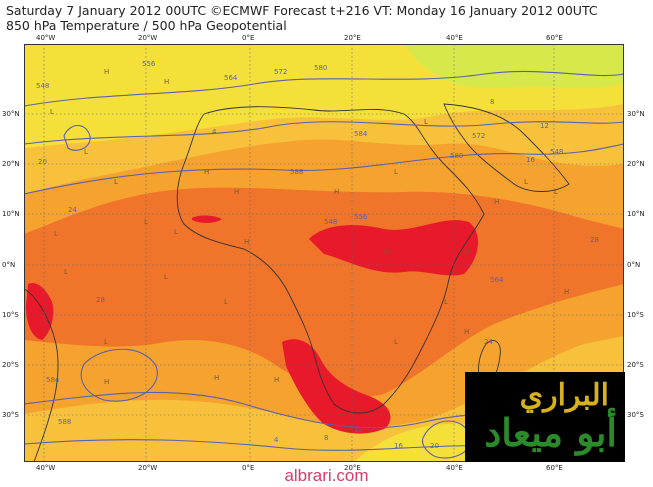 This screenshot has height=487, width=653. I want to click on lon-tick-bottom: 60°E, so click(554, 468).